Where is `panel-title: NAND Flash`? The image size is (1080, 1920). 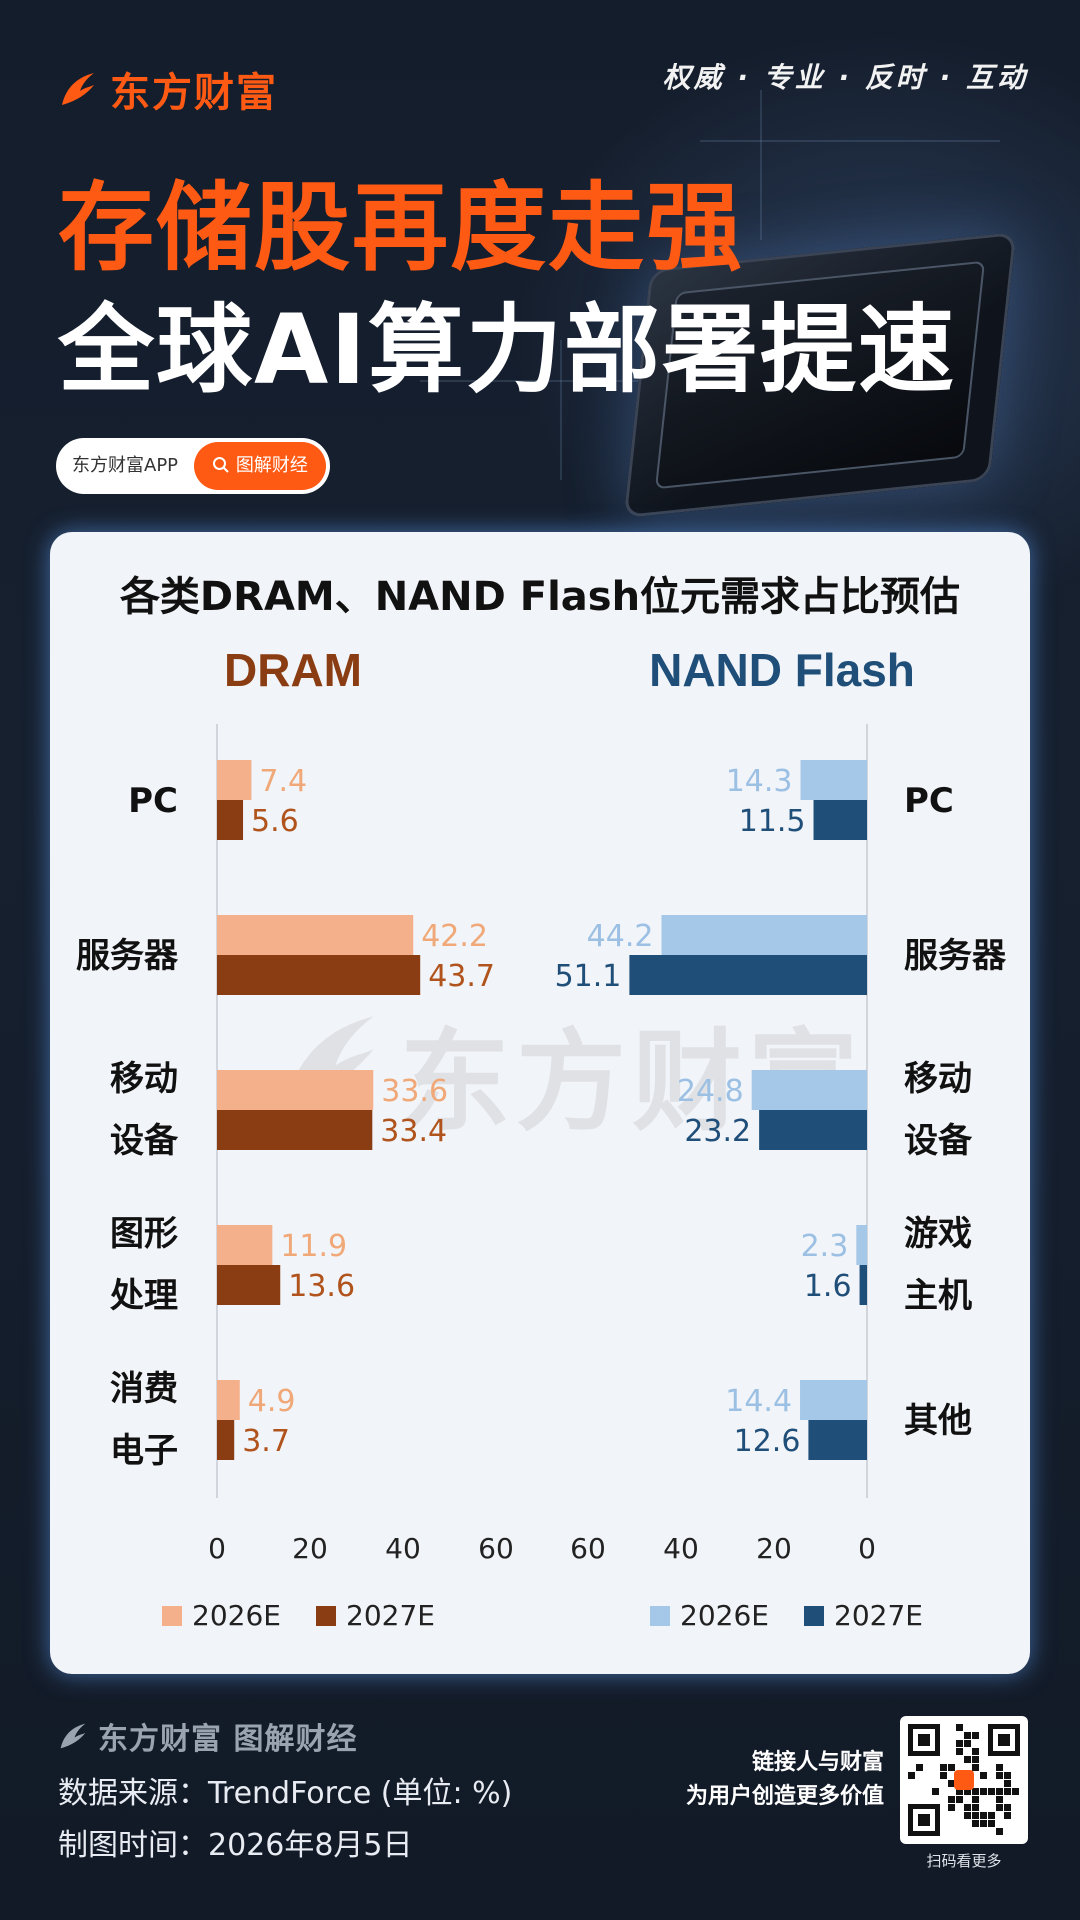 panel-title: NAND Flash is located at coordinates (782, 670).